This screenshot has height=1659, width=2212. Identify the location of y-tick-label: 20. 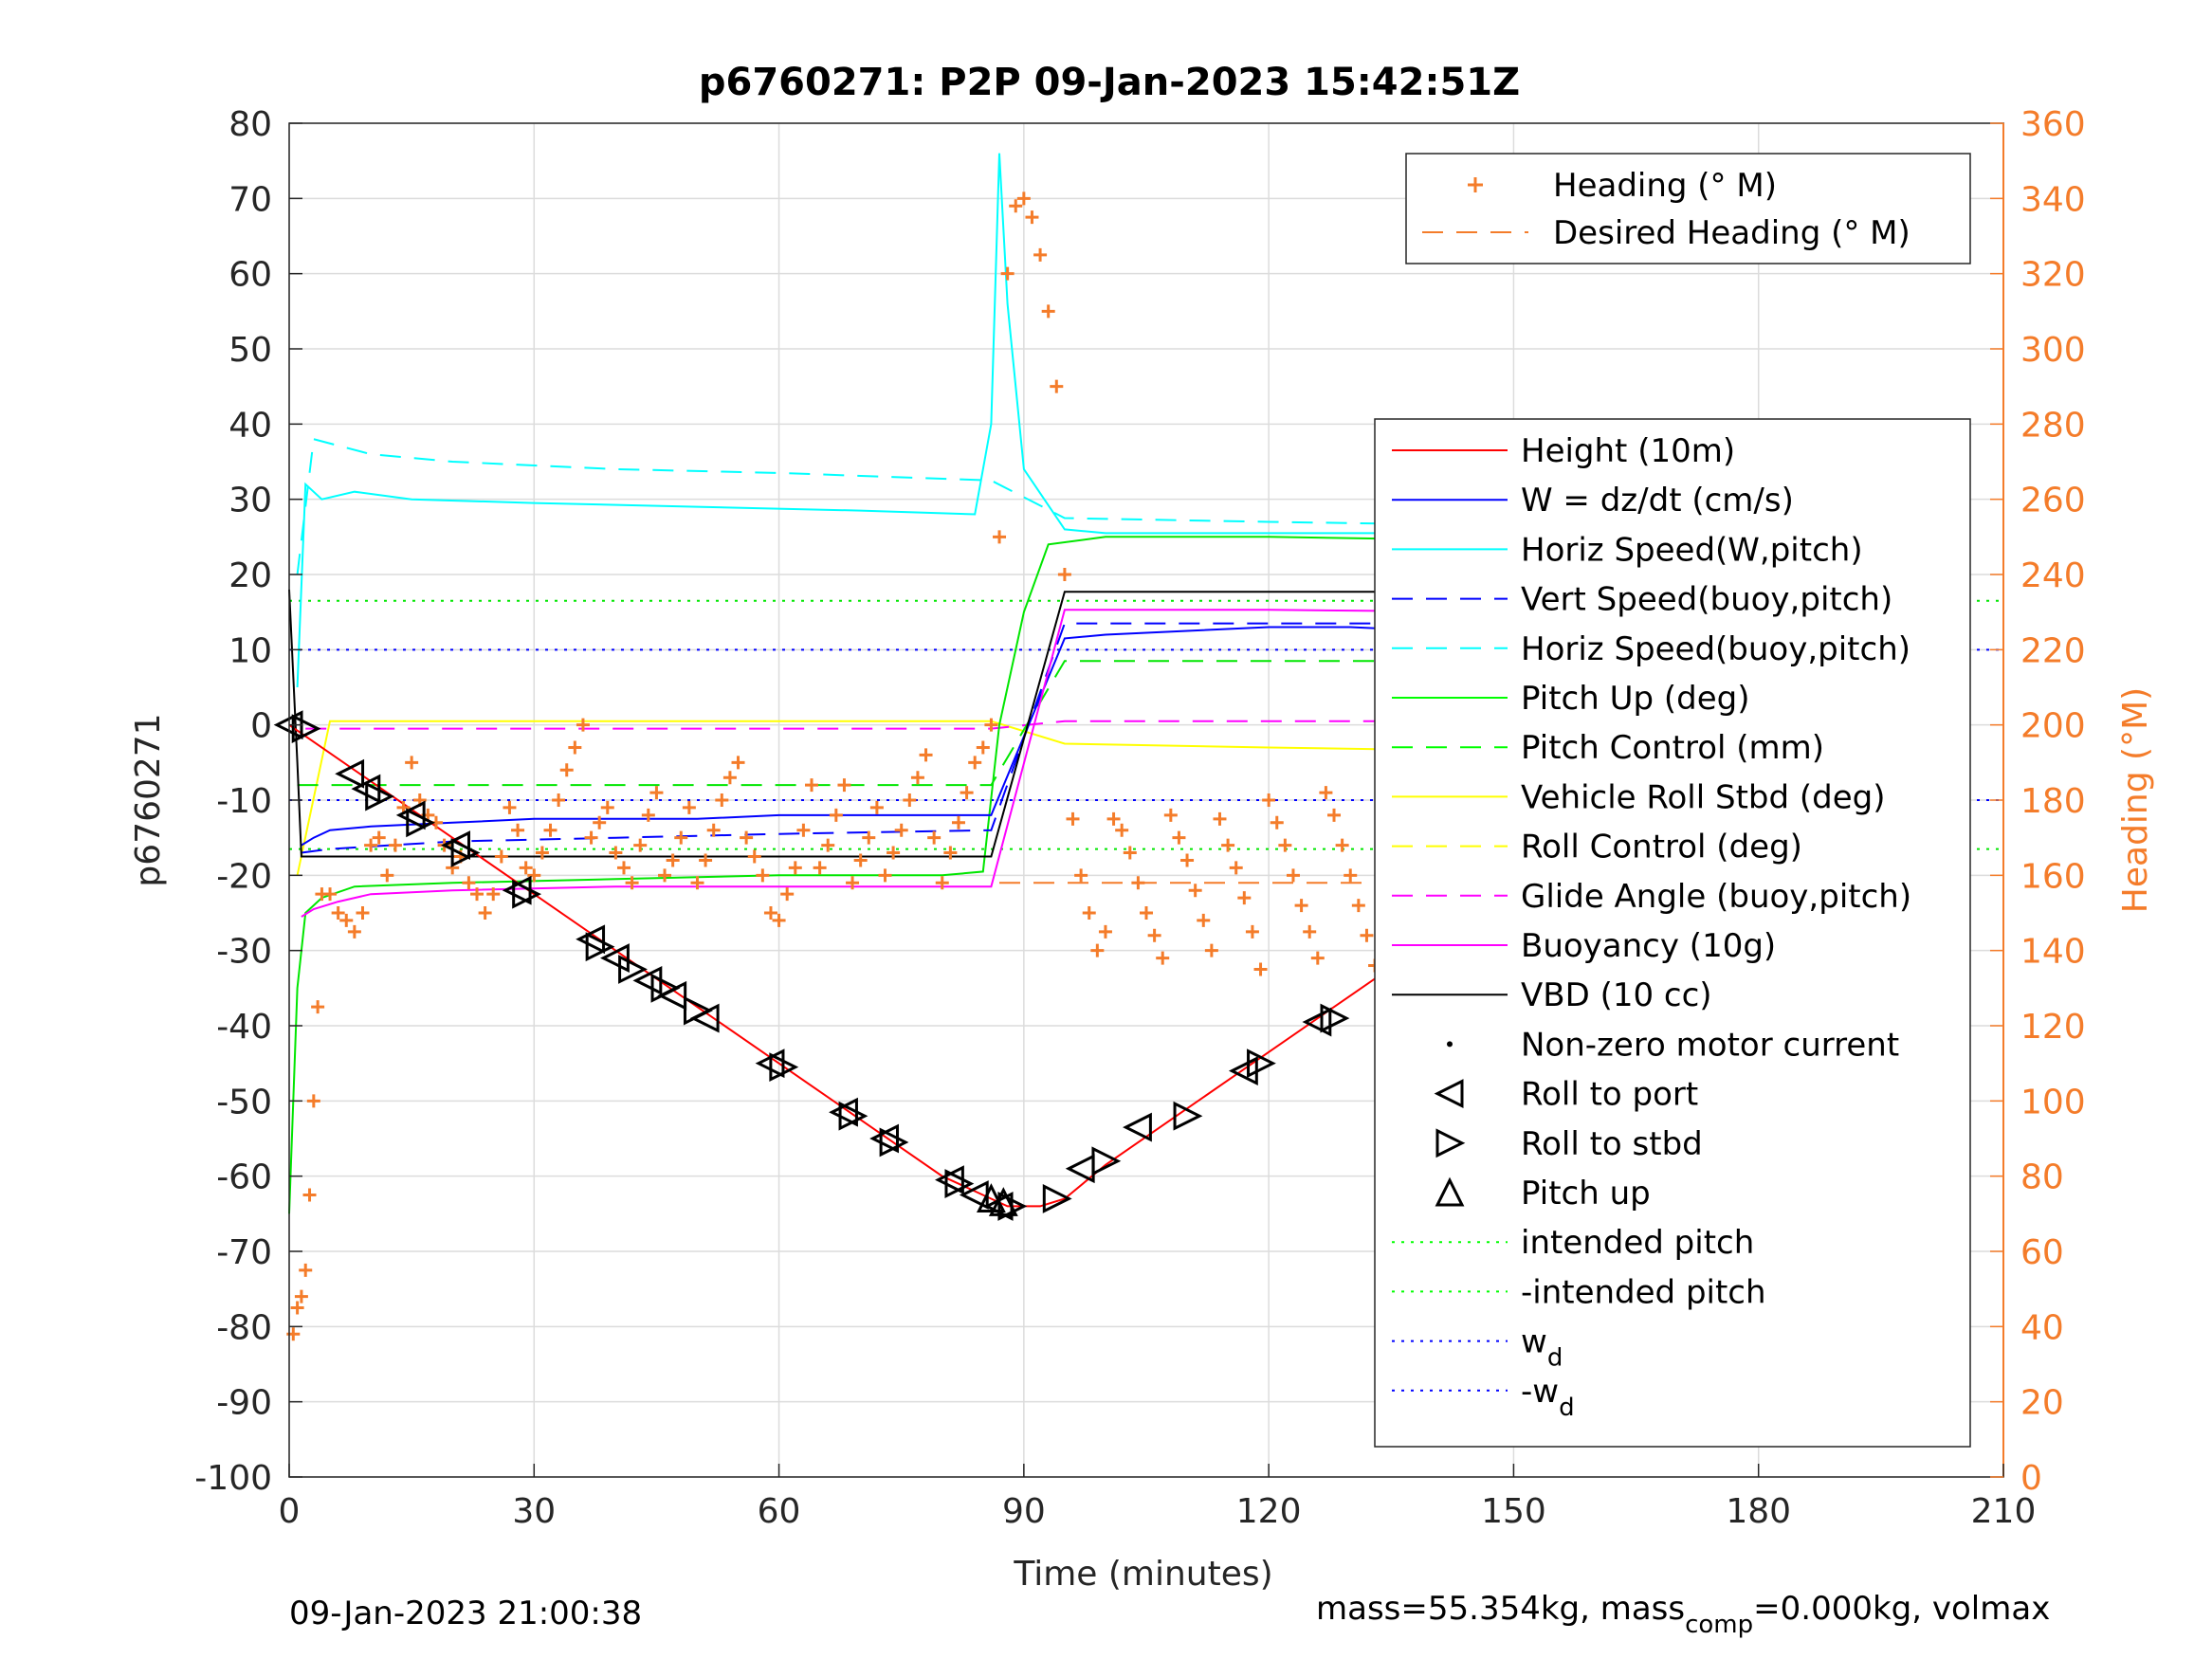
(250, 575).